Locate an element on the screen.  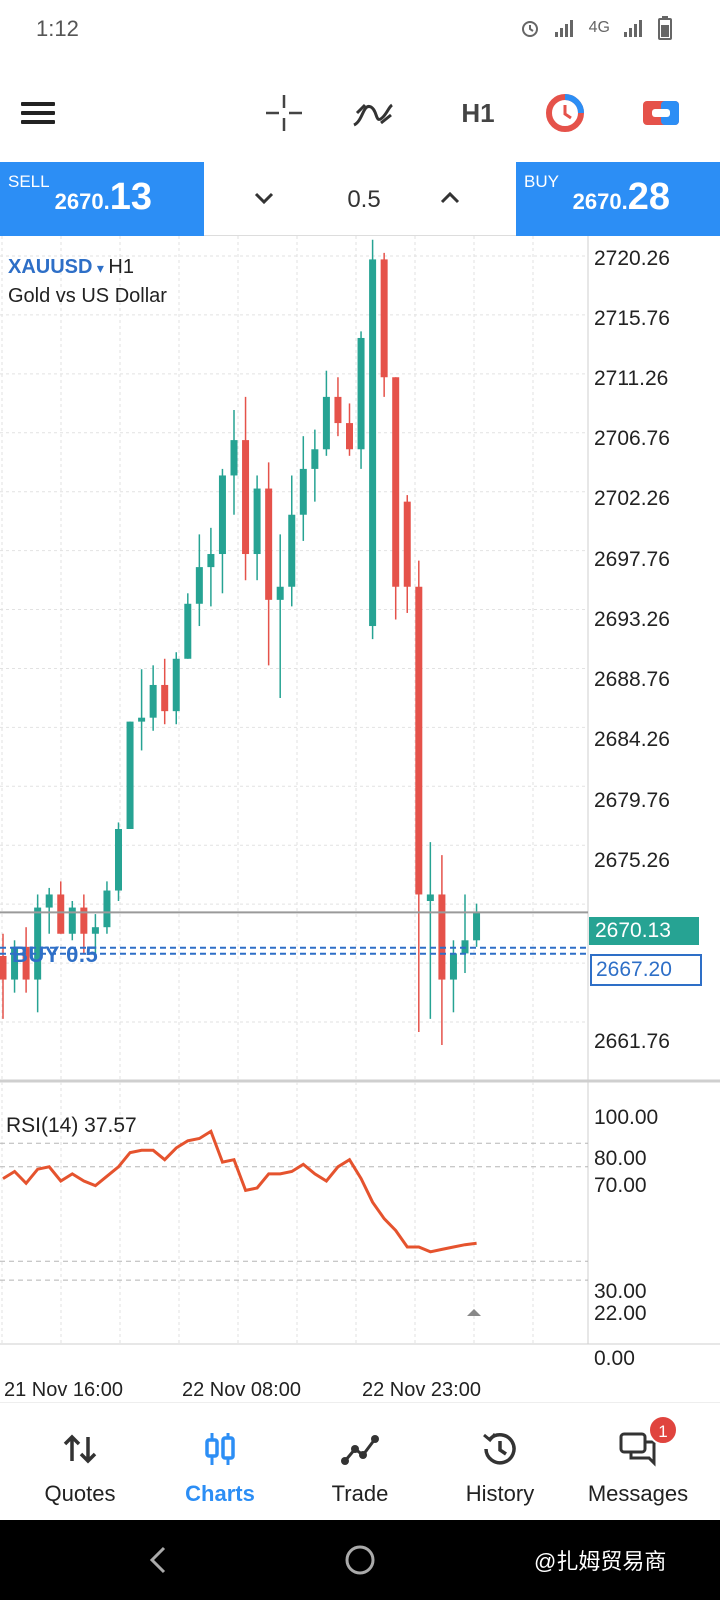
sell-price-main: 2670. is located at coordinates (82, 201).